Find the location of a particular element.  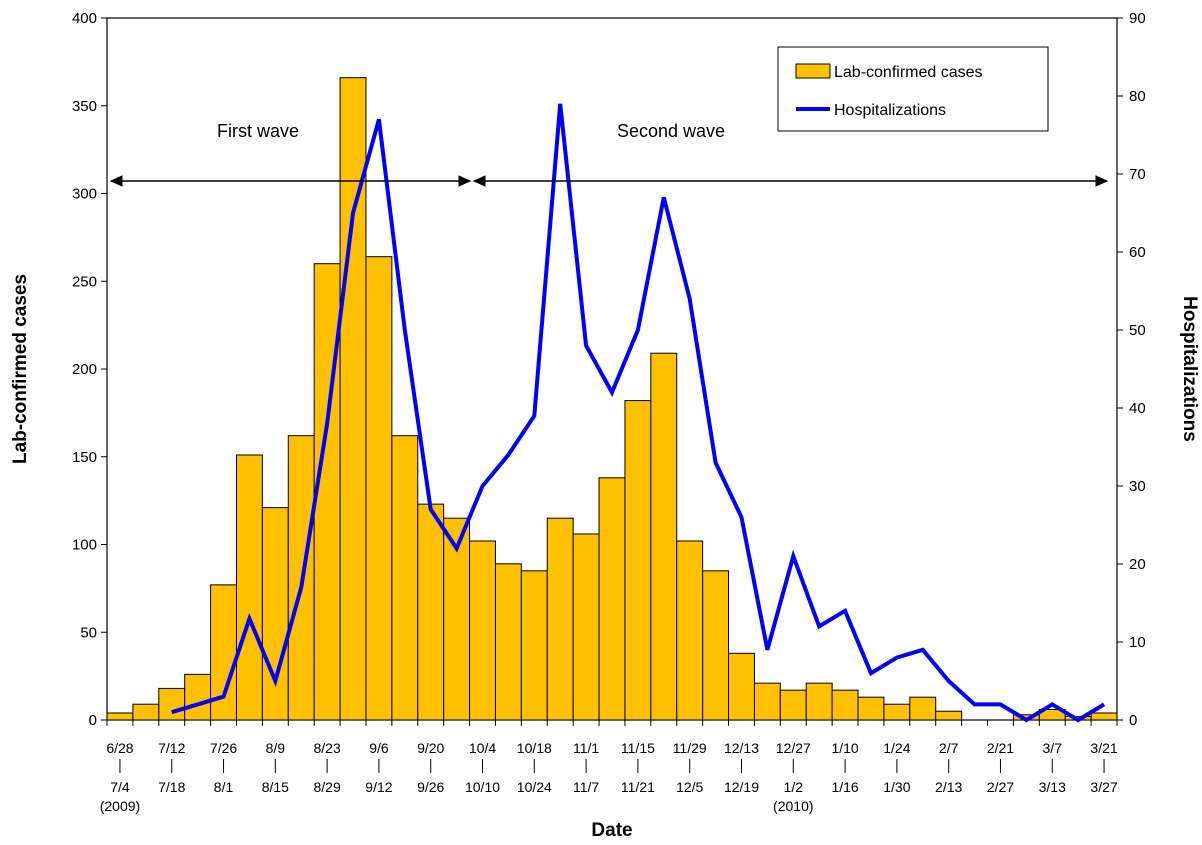

wave-label: Second wave is located at coordinates (671, 131).